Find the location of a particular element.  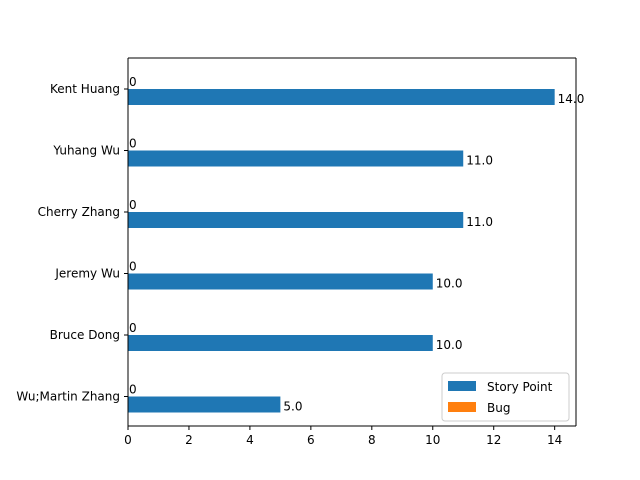

x-tick-label: 14 is located at coordinates (554, 440).